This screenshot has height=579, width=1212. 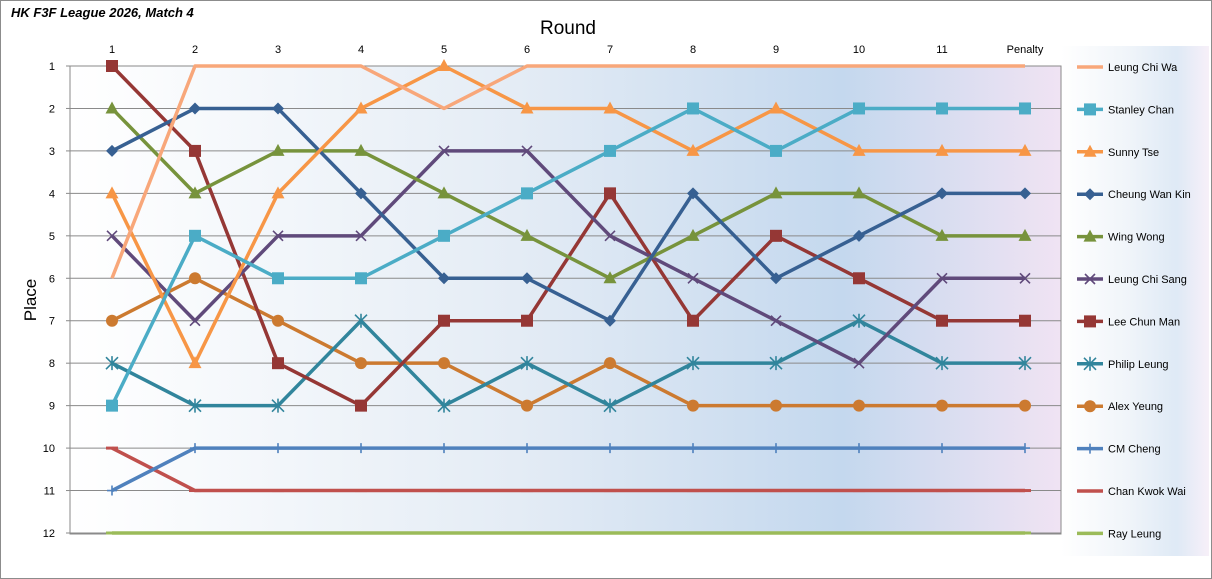 What do you see at coordinates (52, 237) in the screenshot?
I see `y-tick-label: 5` at bounding box center [52, 237].